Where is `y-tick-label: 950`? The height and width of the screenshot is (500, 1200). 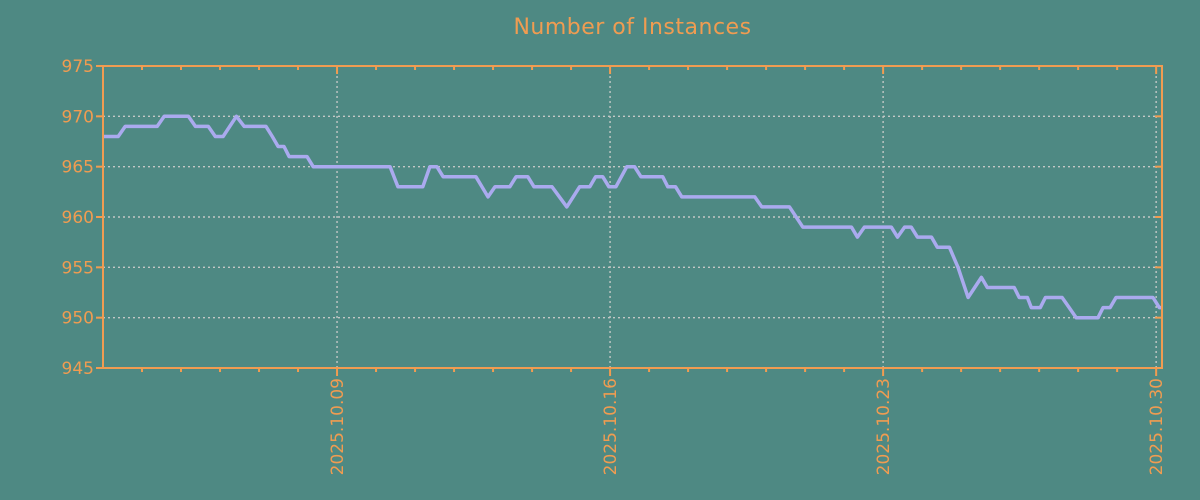
y-tick-label: 950 is located at coordinates (78, 319).